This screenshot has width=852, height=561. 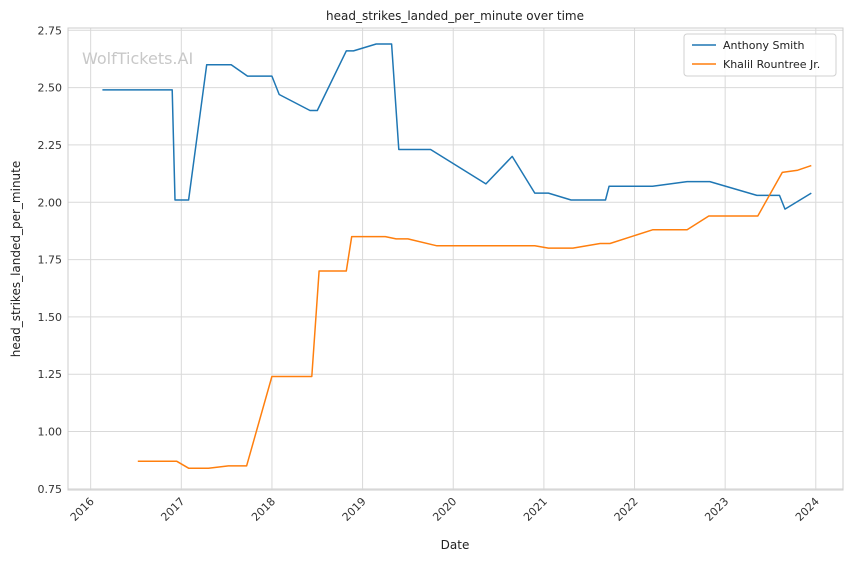 I want to click on x-tick-label: 2022, so click(x=626, y=509).